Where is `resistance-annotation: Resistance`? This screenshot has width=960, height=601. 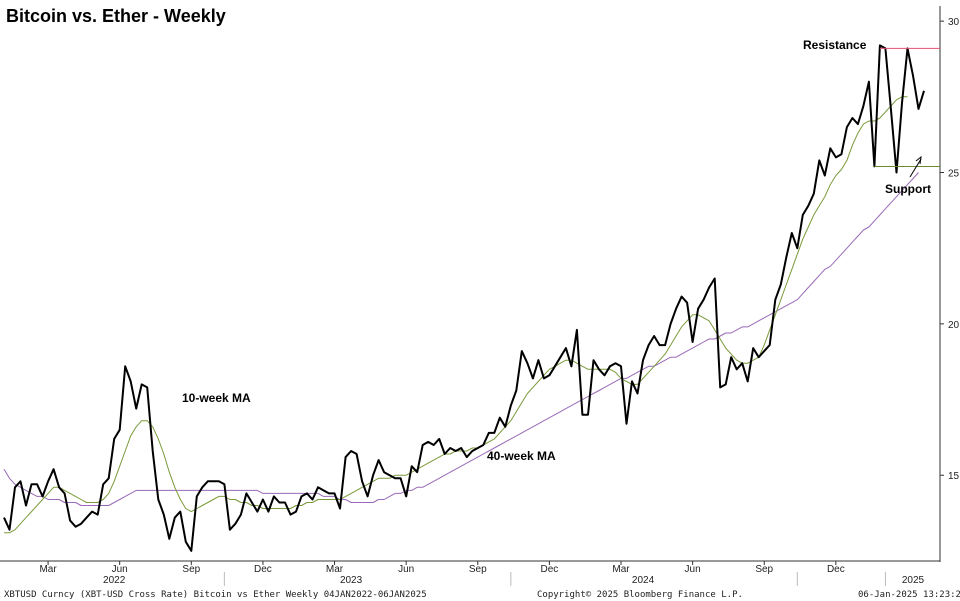
resistance-annotation: Resistance is located at coordinates (835, 45).